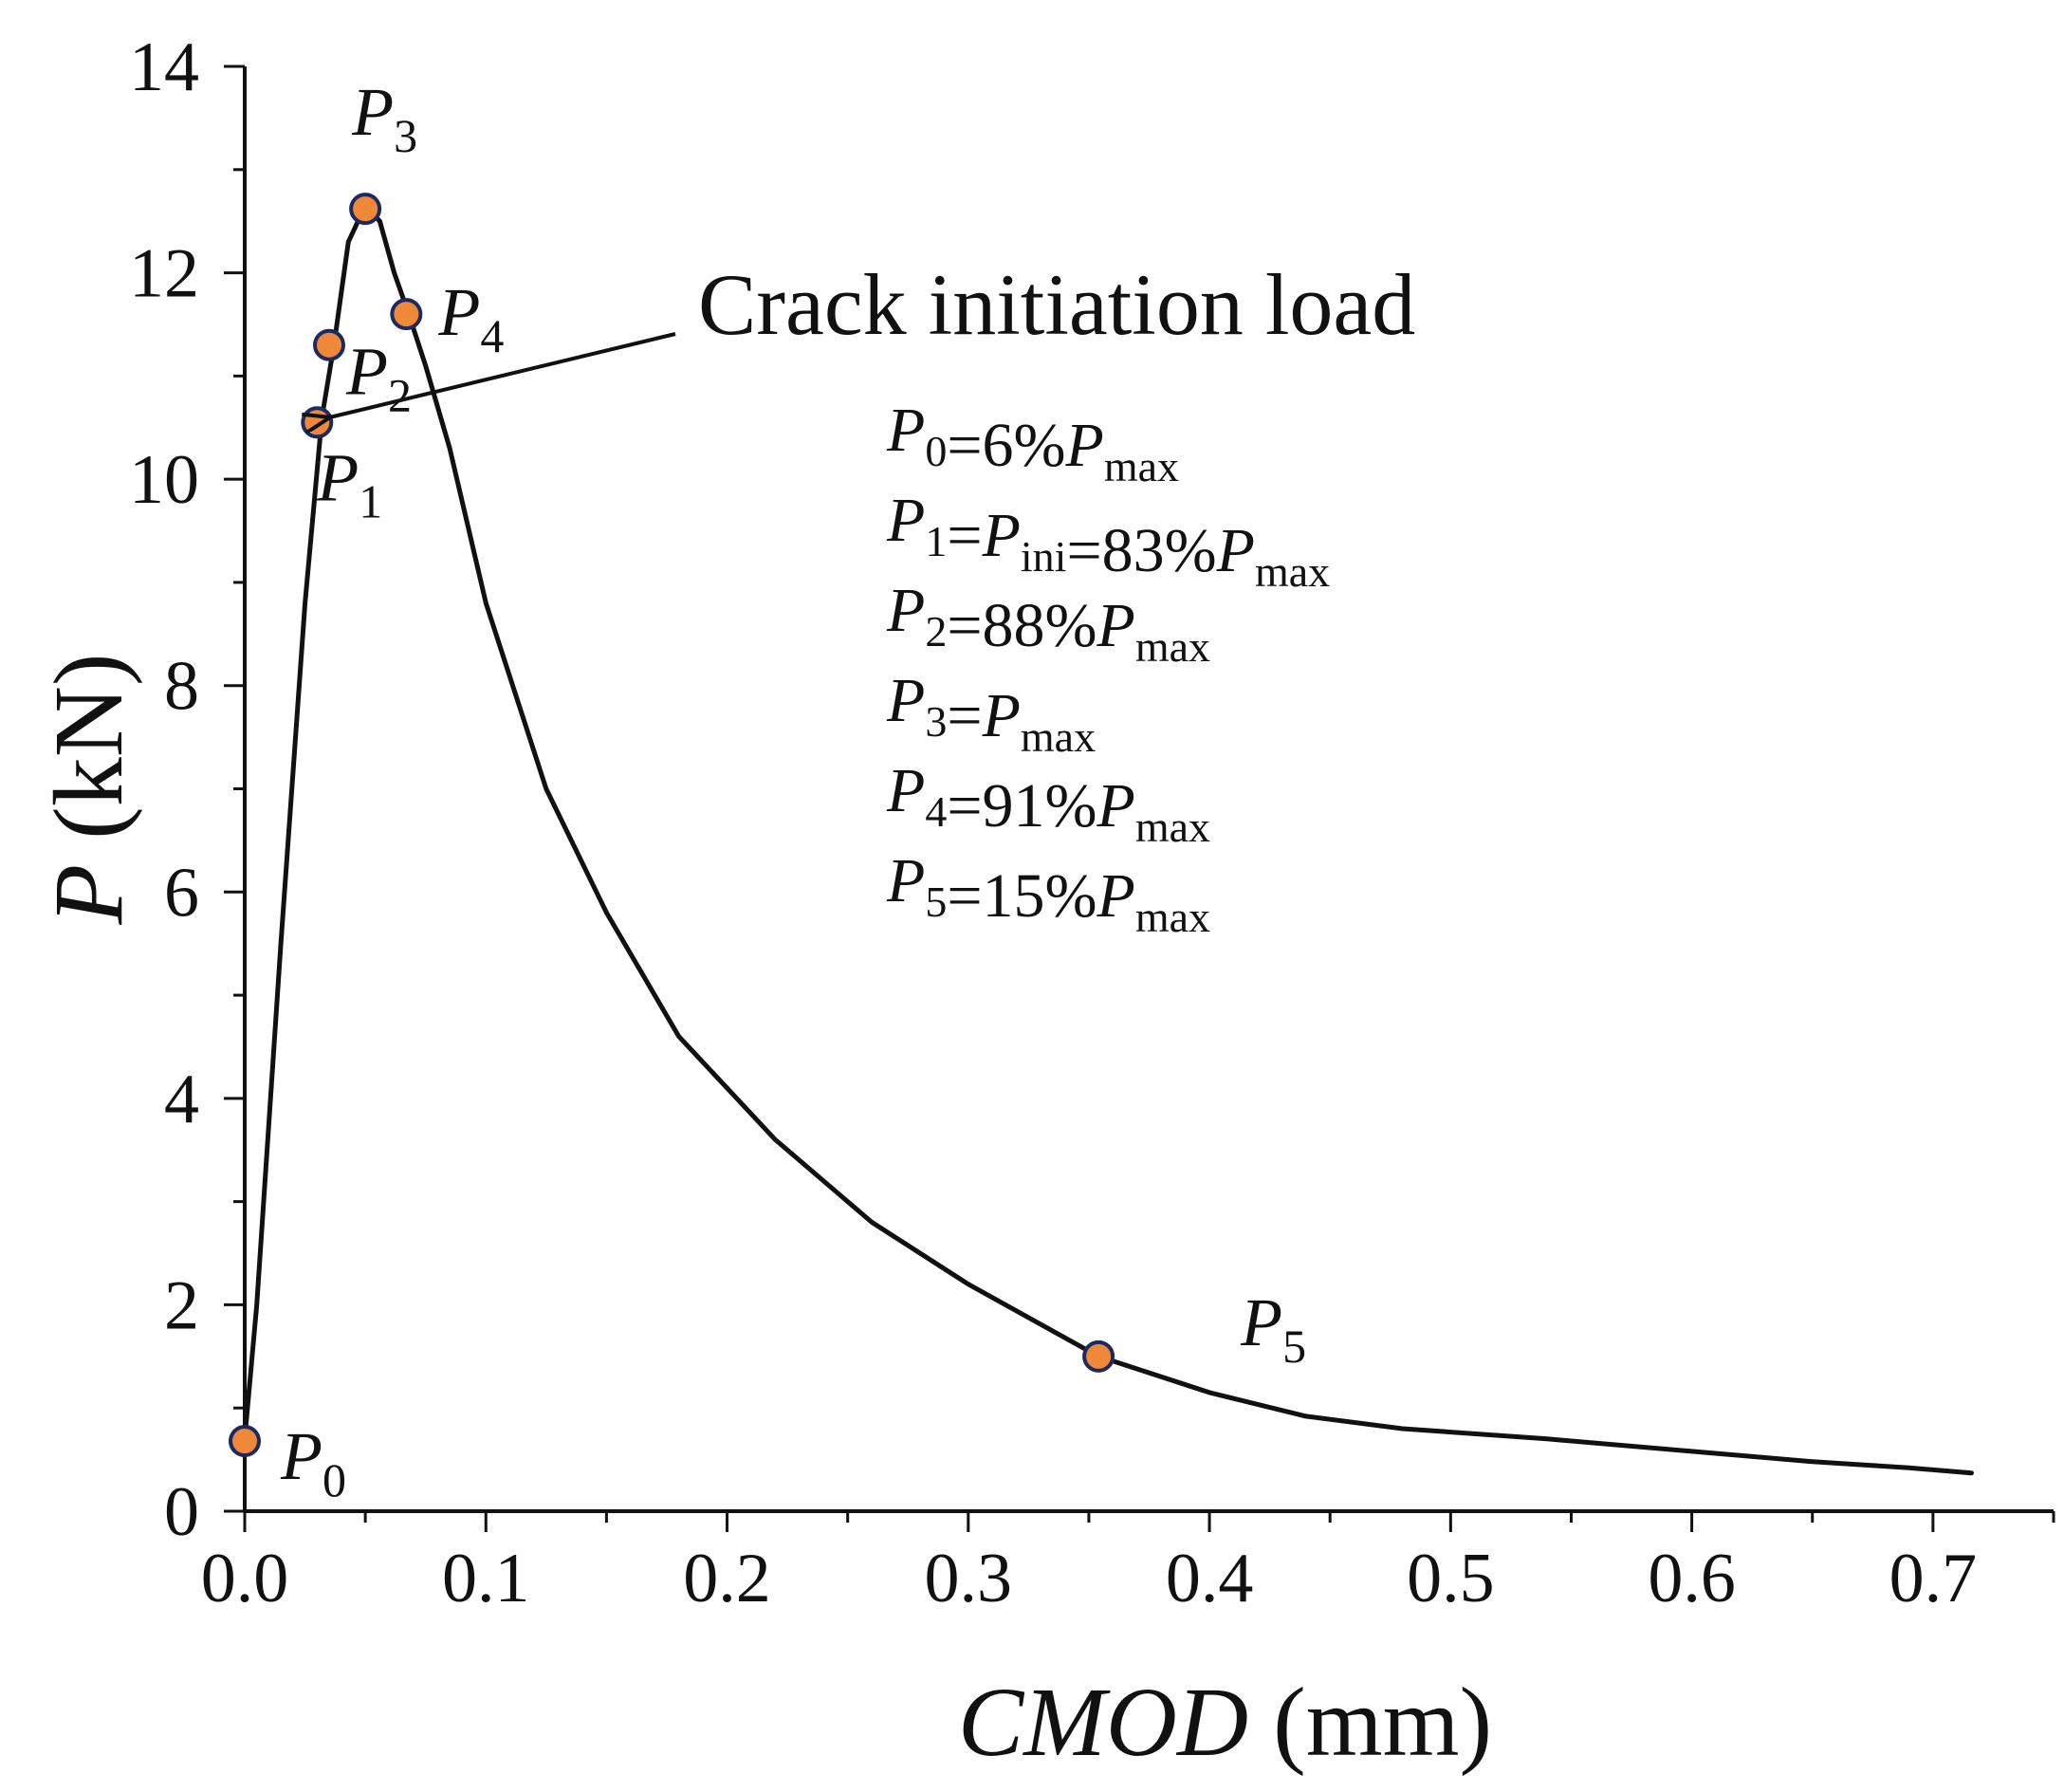 Image resolution: width=2064 pixels, height=1792 pixels. Describe the element at coordinates (1103, 1722) in the screenshot. I see `x-axis-title-italic: CMOD` at that location.